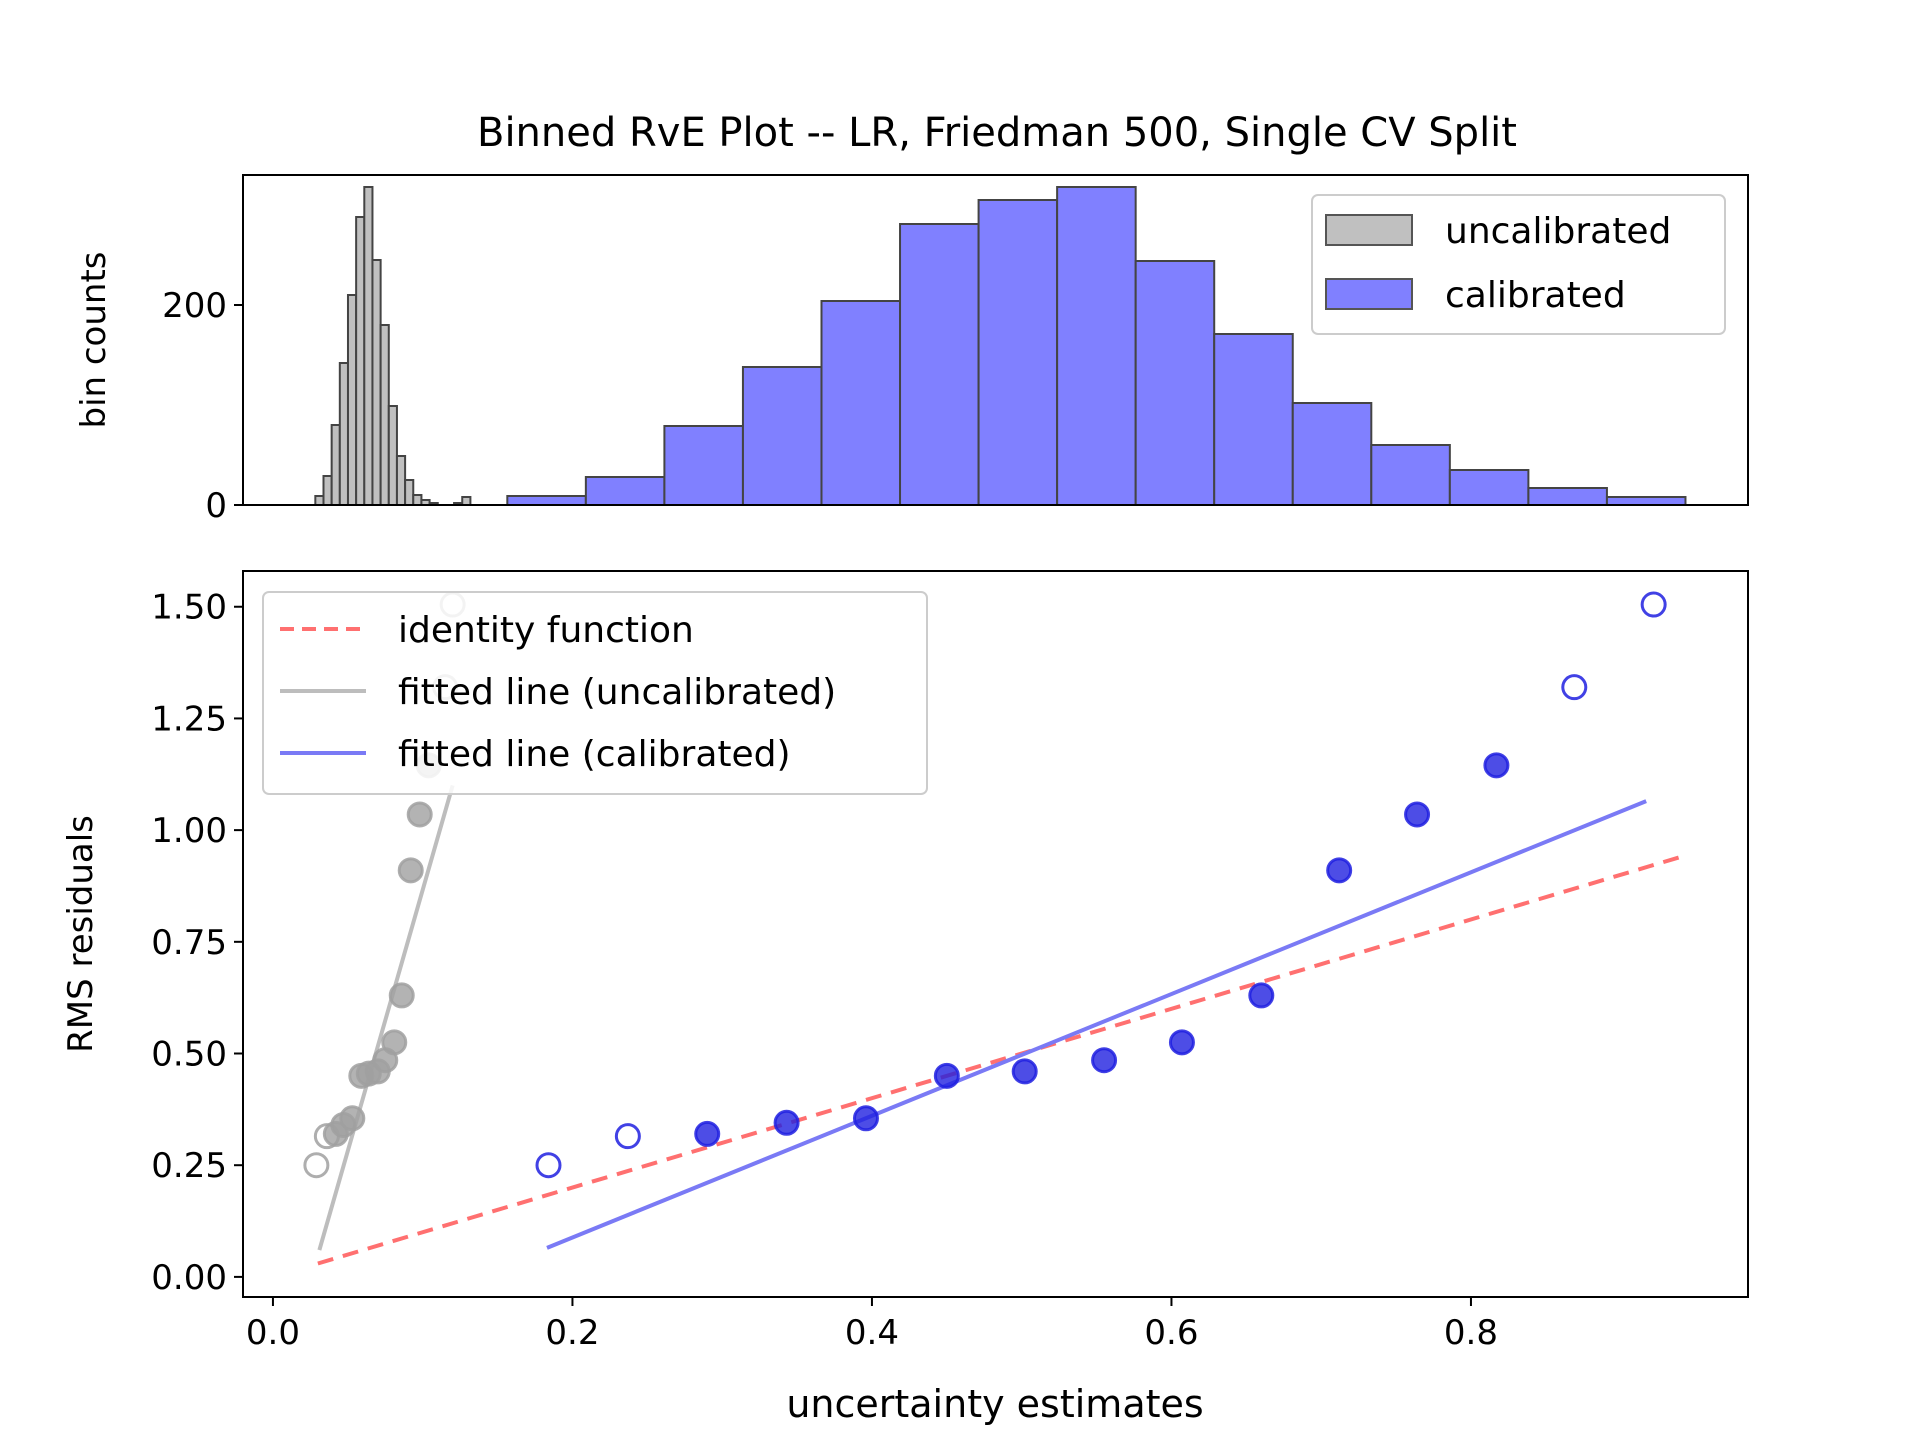  I want to click on scatter-legend-box, so click(595, 693).